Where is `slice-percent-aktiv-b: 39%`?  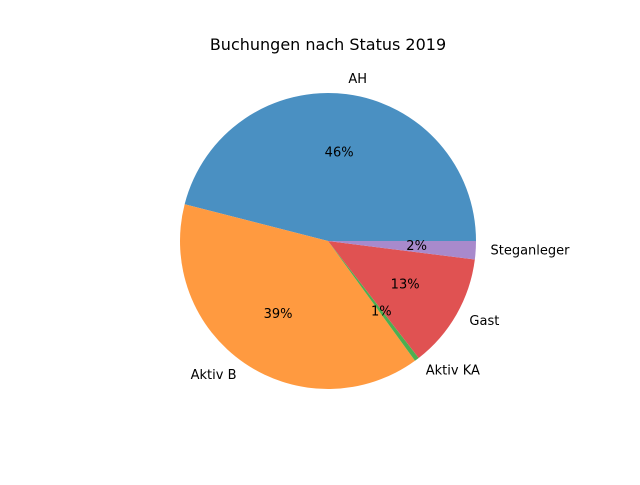
slice-percent-aktiv-b: 39% is located at coordinates (278, 314).